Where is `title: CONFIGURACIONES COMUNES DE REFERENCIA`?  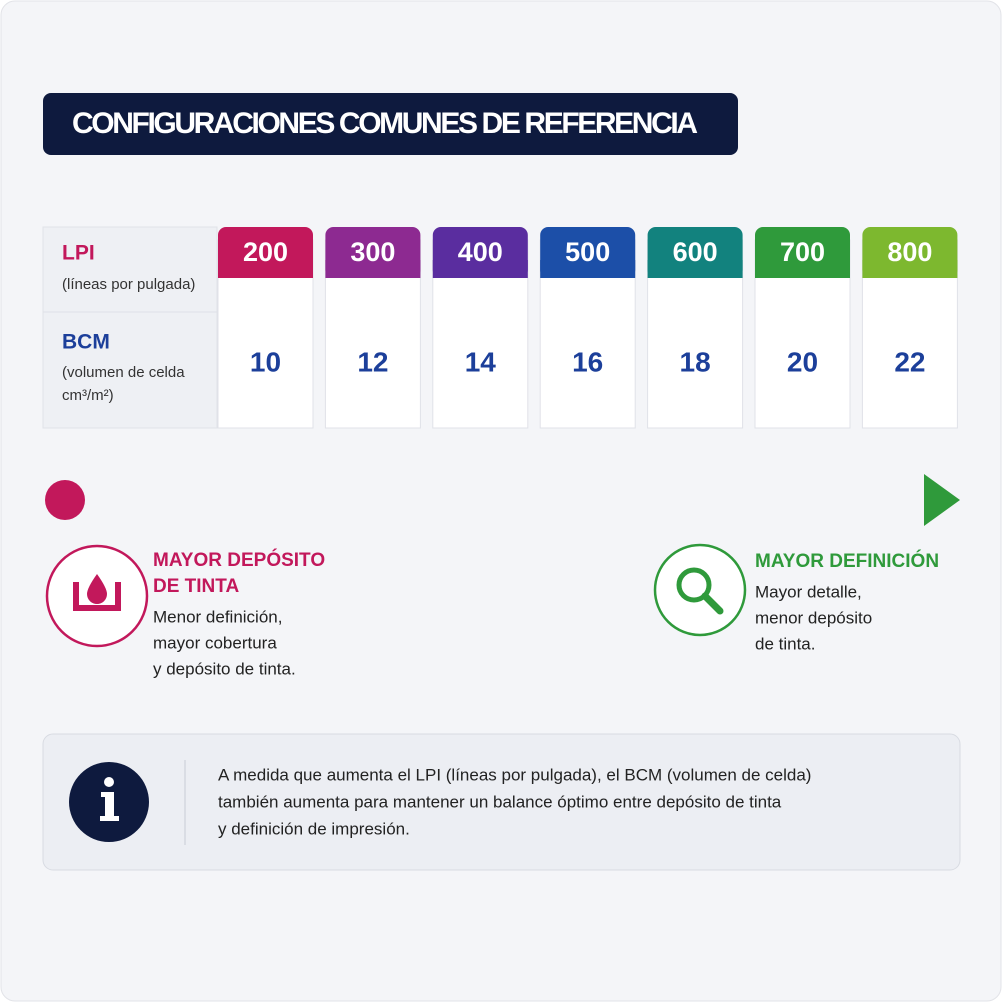 title: CONFIGURACIONES COMUNES DE REFERENCIA is located at coordinates (385, 123).